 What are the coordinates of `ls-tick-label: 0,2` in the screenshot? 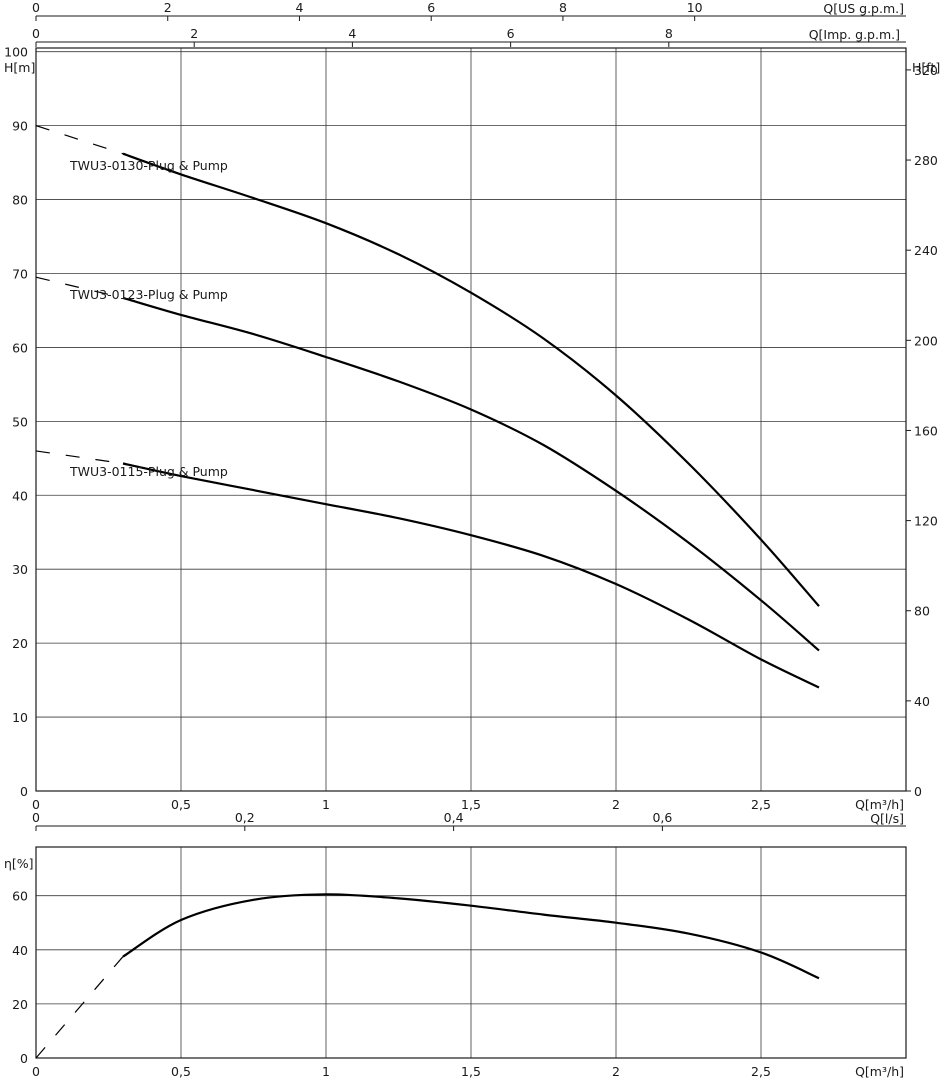 It's located at (245, 817).